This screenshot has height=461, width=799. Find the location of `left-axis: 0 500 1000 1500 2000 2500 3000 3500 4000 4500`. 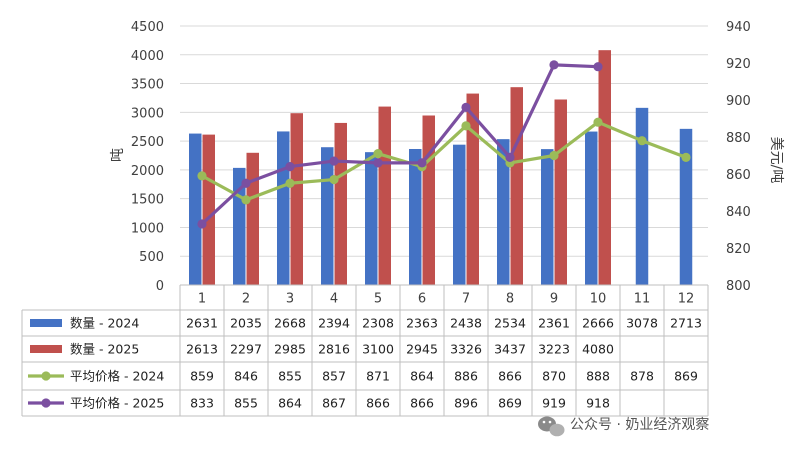

left-axis: 0 500 1000 1500 2000 2500 3000 3500 4000 4500 is located at coordinates (147, 157).